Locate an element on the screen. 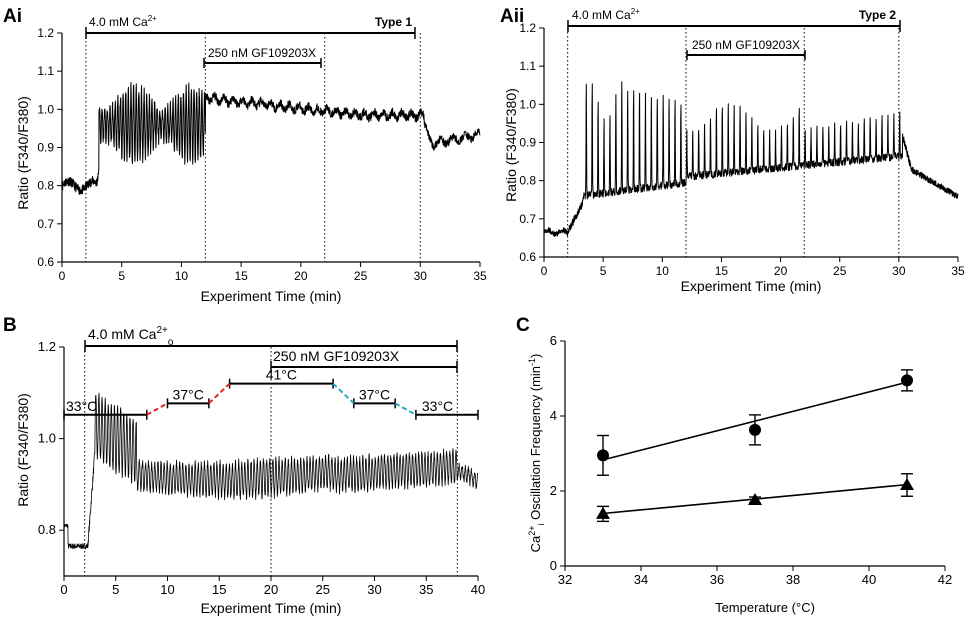 The width and height of the screenshot is (969, 621). aii-x-axis-label: Experiment Time (min) is located at coordinates (751, 286).